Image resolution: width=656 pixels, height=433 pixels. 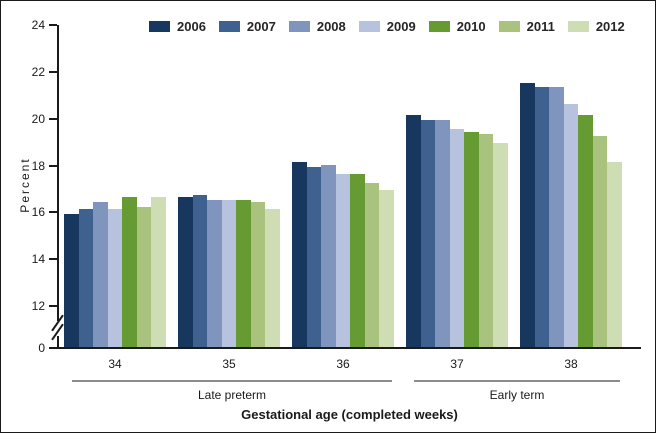 I want to click on group-span-line-late-preterm, so click(x=232, y=381).